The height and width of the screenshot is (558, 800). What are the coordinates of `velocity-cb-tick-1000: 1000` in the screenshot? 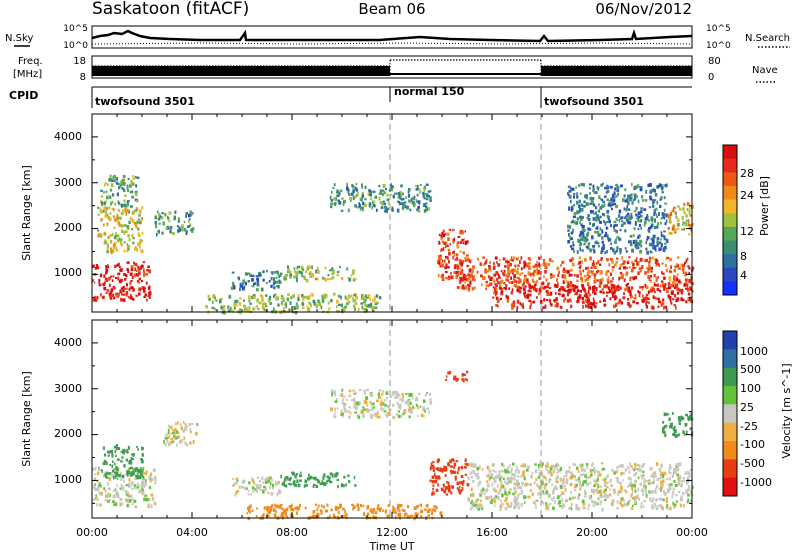 It's located at (754, 351).